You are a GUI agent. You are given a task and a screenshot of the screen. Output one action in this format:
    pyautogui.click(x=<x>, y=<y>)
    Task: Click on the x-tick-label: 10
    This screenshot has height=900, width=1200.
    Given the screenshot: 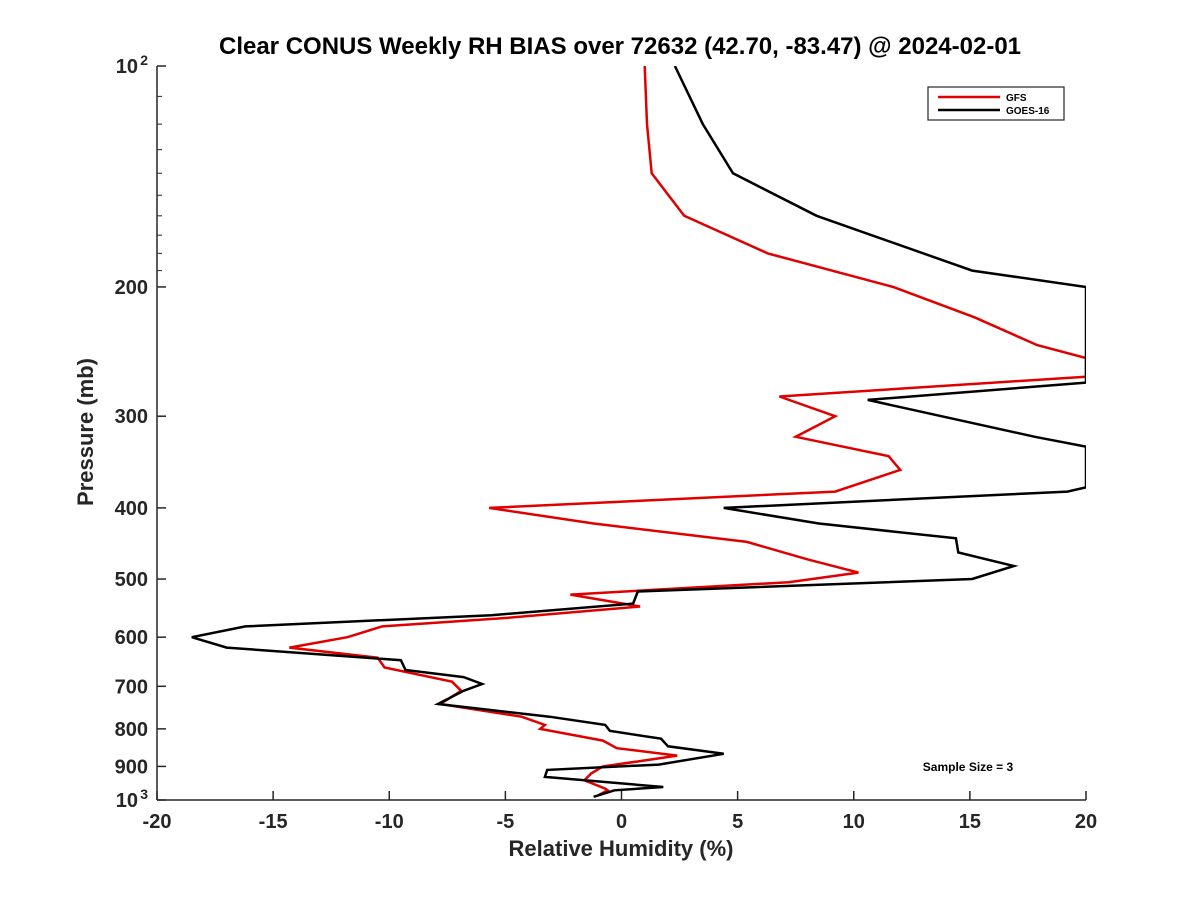 What is the action you would take?
    pyautogui.click(x=854, y=822)
    